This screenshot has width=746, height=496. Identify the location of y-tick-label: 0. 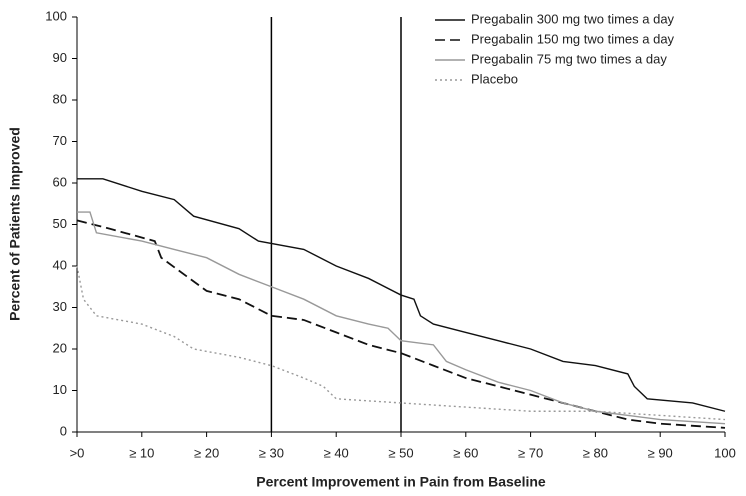
(63, 430).